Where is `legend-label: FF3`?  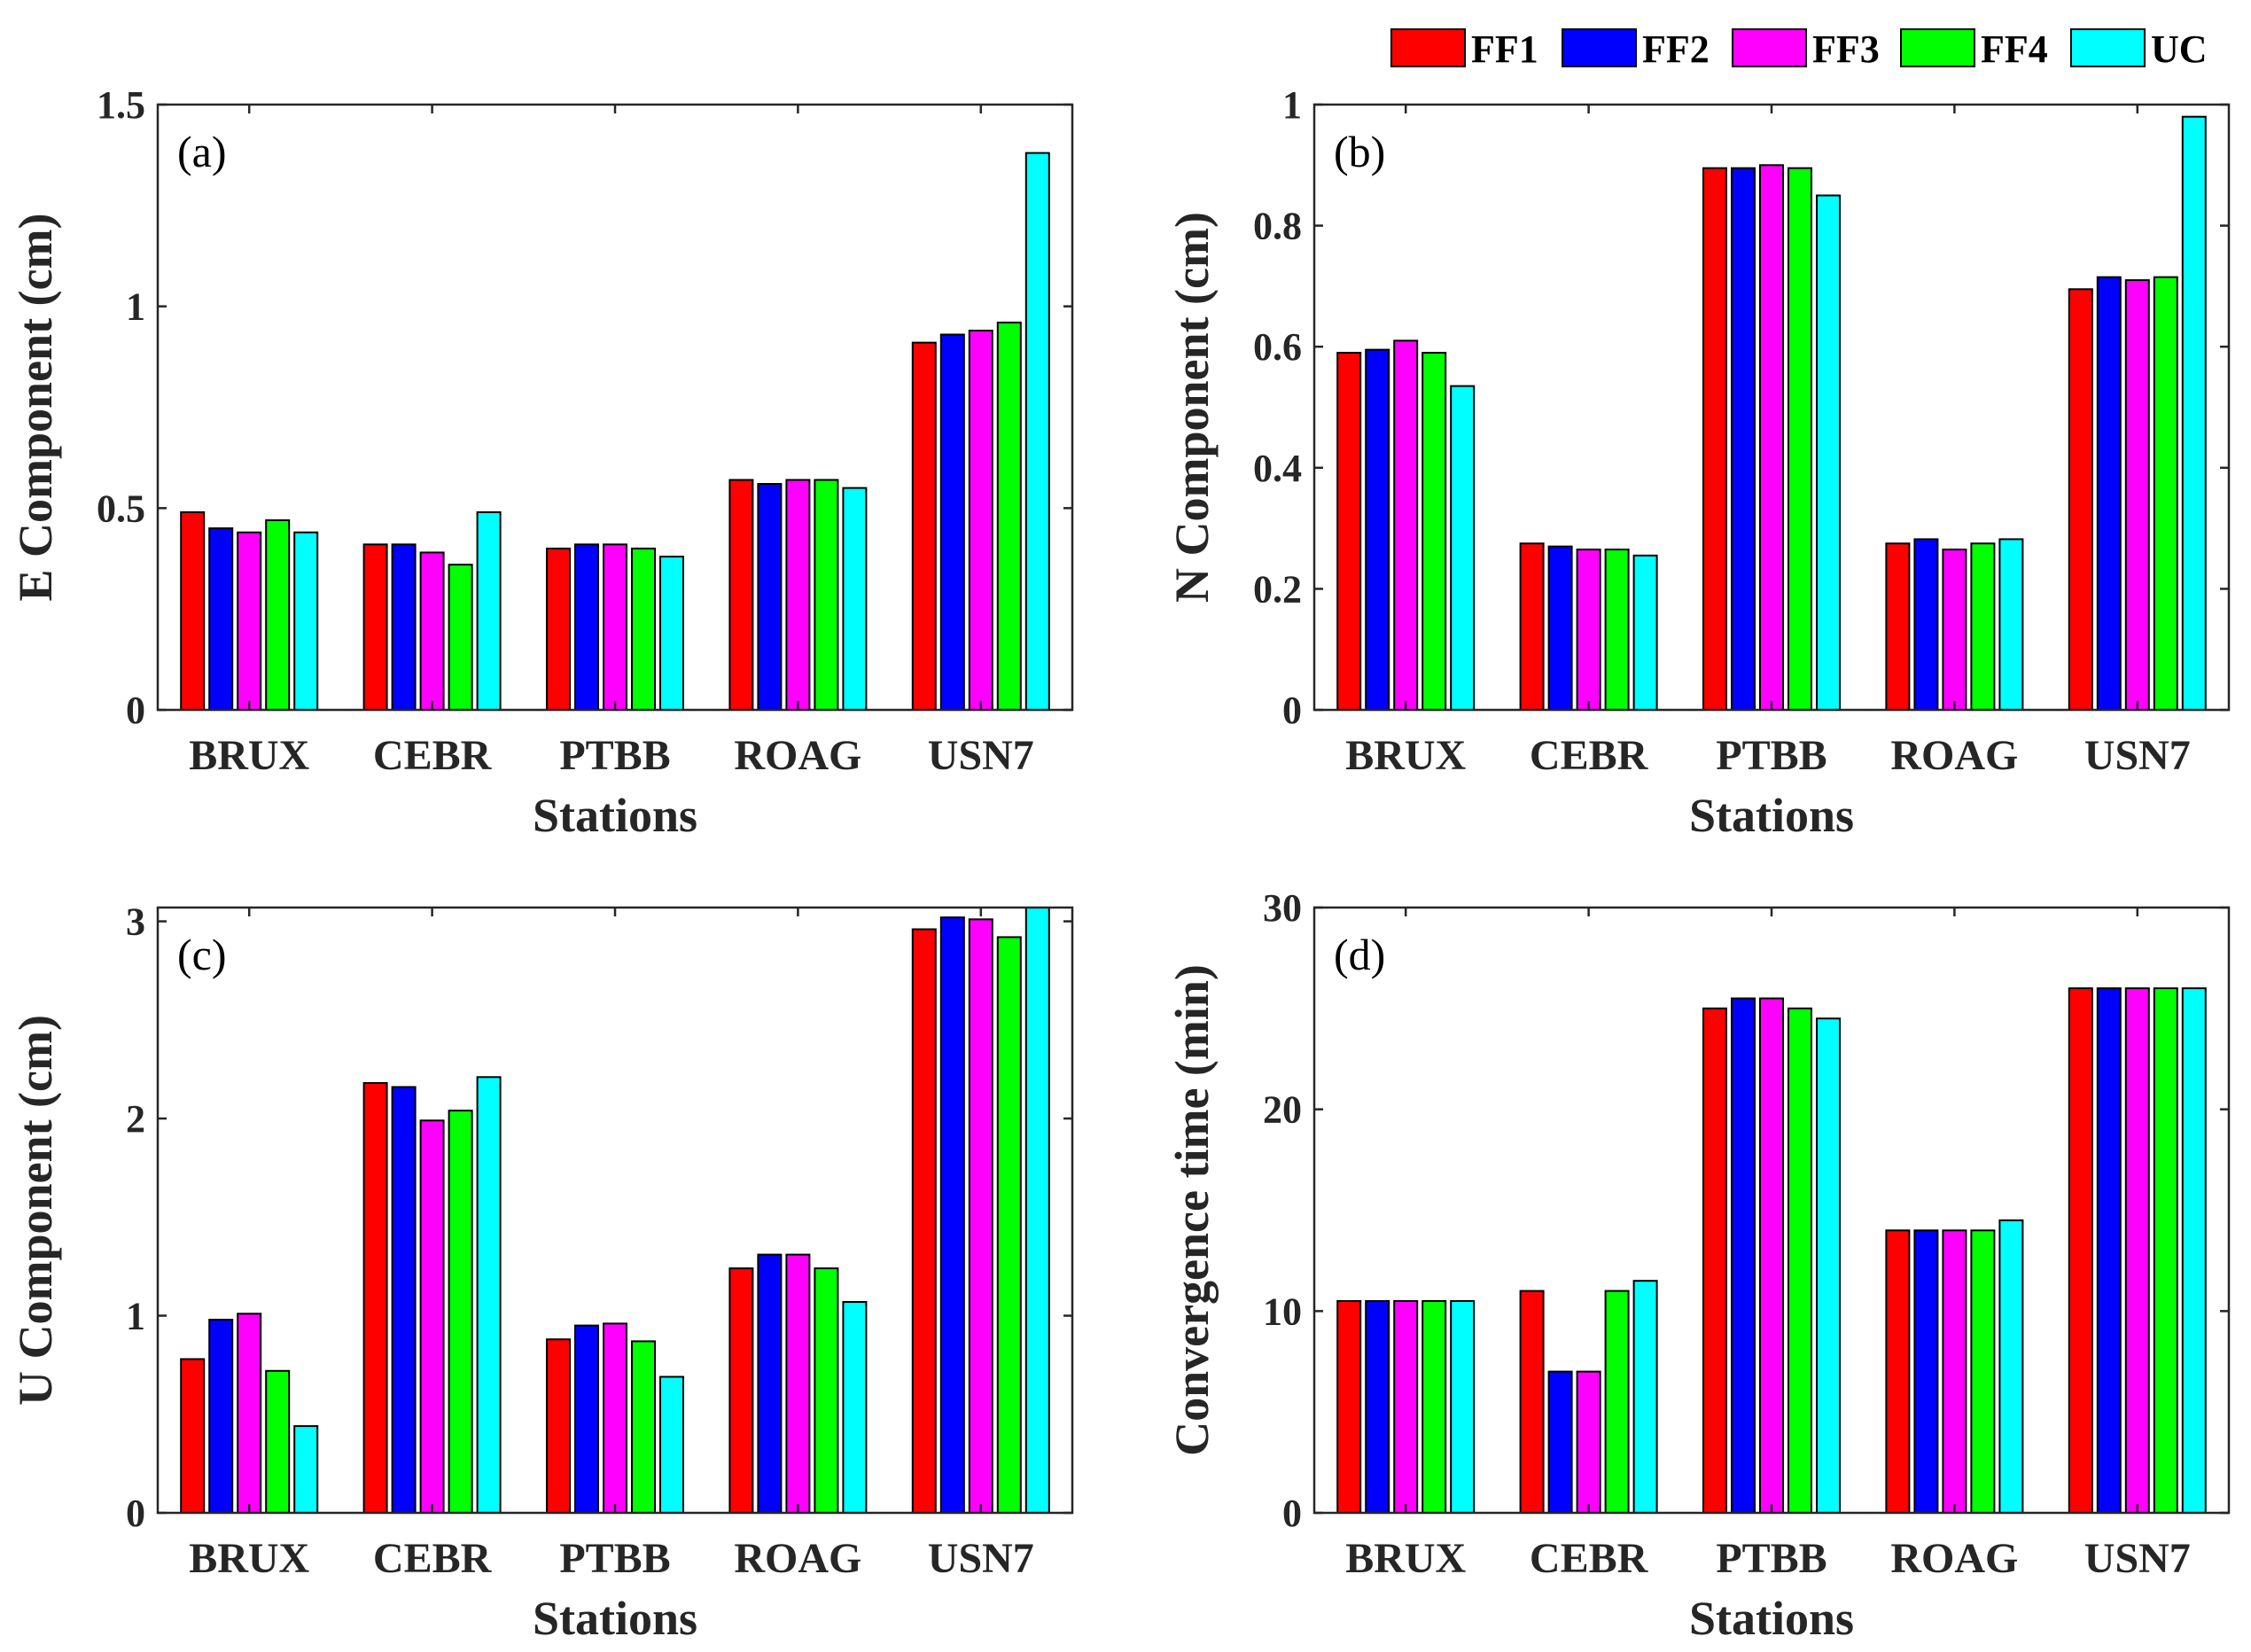
legend-label: FF3 is located at coordinates (1846, 49).